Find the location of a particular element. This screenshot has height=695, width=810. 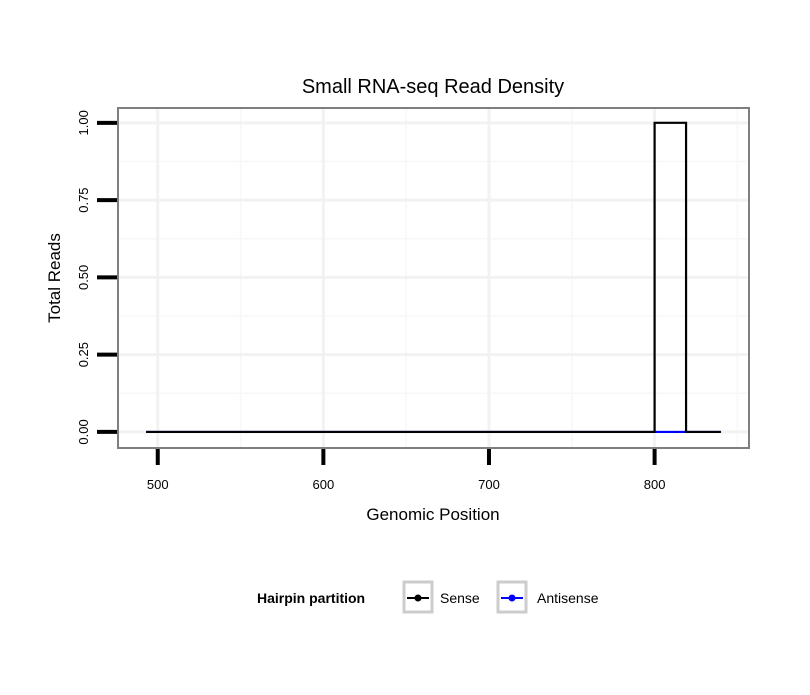

legend-label-antisense: Antisense is located at coordinates (568, 598).